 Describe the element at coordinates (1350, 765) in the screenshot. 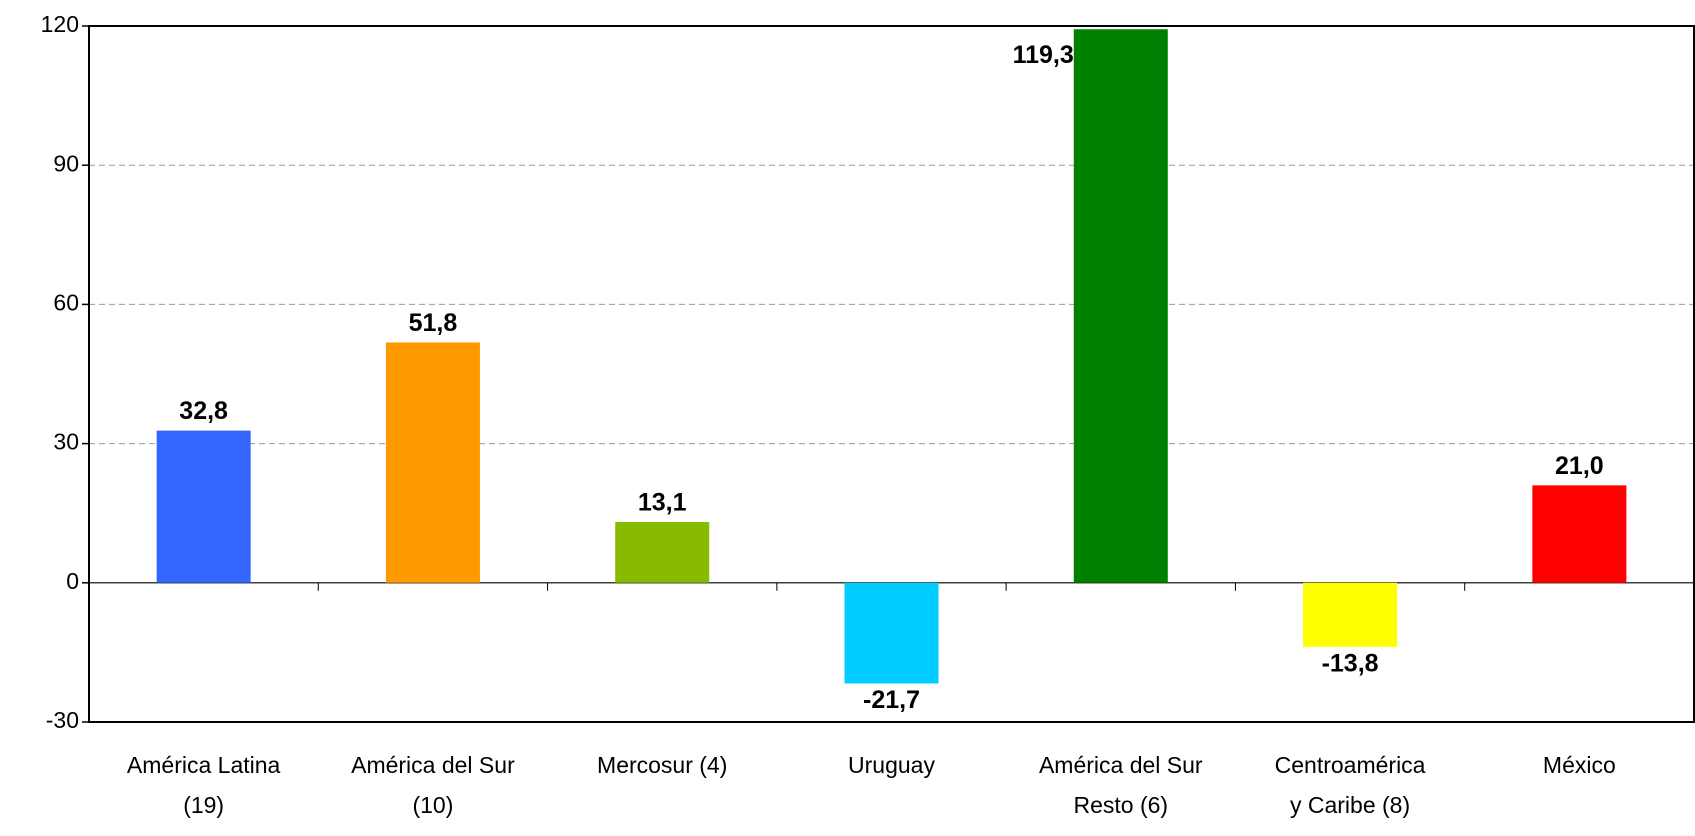

I see `x-tick-label: Centroamérica` at that location.